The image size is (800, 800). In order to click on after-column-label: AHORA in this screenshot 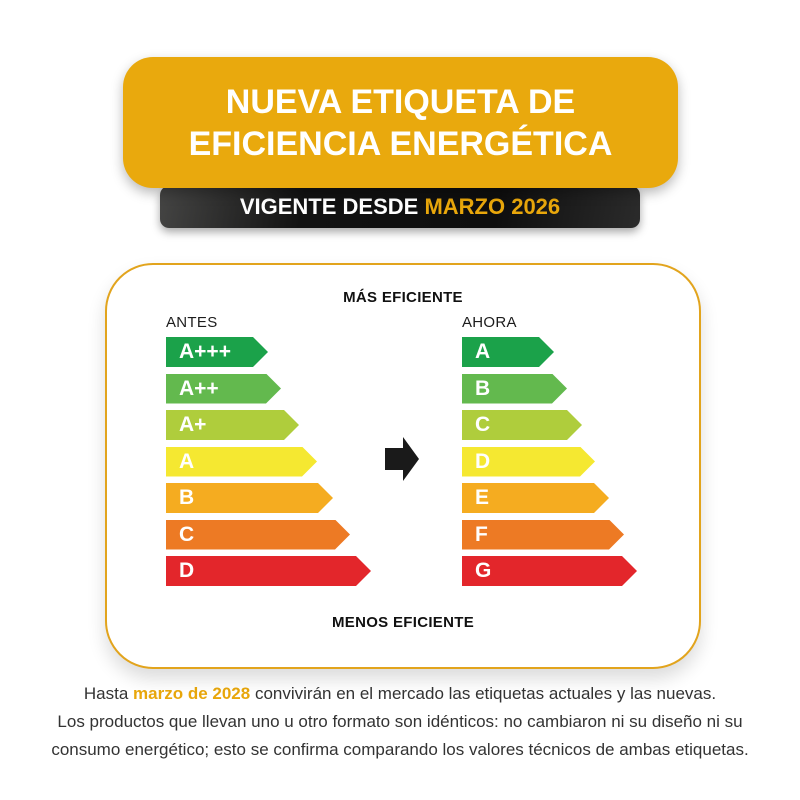, I will do `click(489, 322)`.